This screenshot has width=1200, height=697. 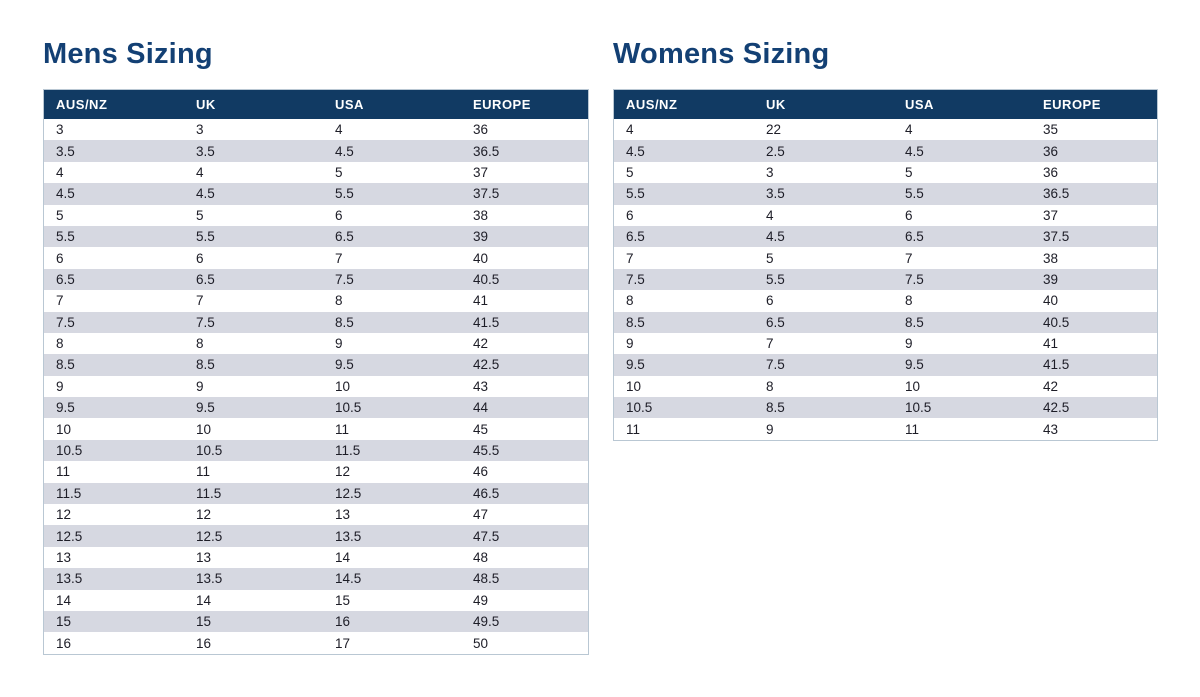 What do you see at coordinates (486, 322) in the screenshot?
I see `table-cell: 41.5` at bounding box center [486, 322].